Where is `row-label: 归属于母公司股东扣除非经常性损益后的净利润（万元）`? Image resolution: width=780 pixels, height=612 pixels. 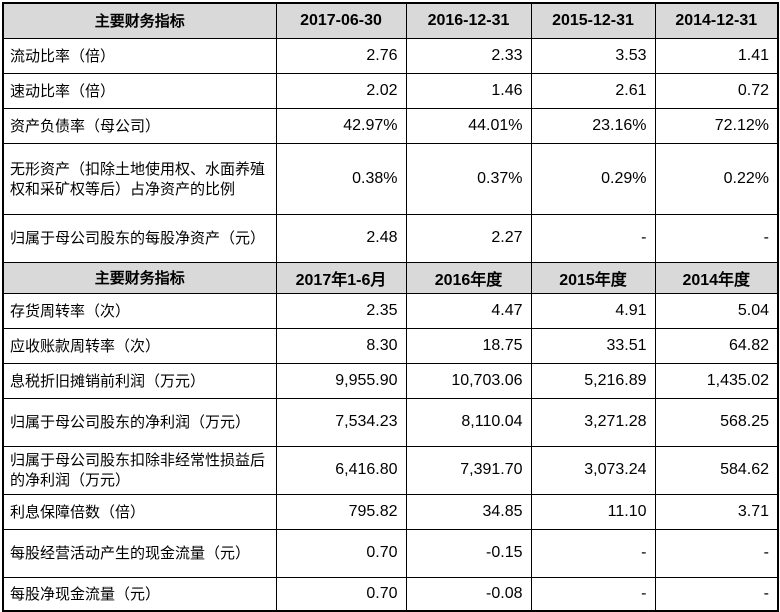 row-label: 归属于母公司股东扣除非经常性损益后的净利润（万元） is located at coordinates (139, 470).